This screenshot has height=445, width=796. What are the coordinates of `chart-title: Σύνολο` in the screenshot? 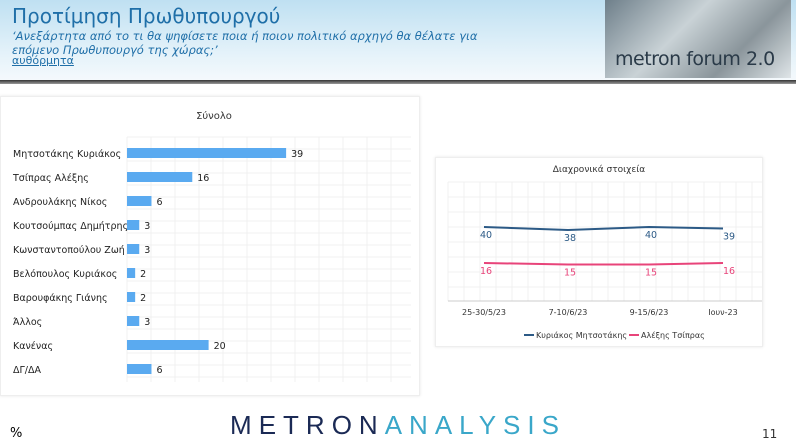 It's located at (214, 116).